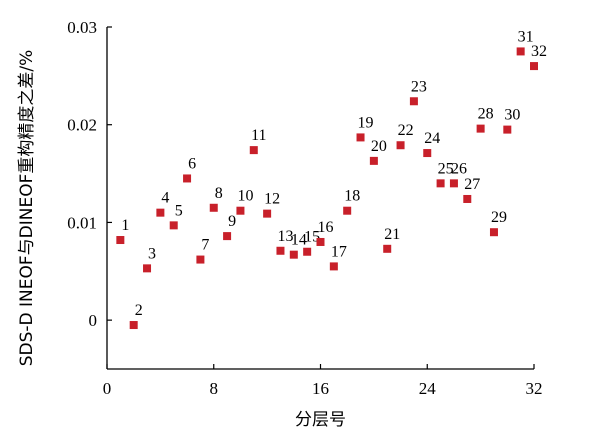  What do you see at coordinates (258, 135) in the screenshot?
I see `data-point-label: 11` at bounding box center [258, 135].